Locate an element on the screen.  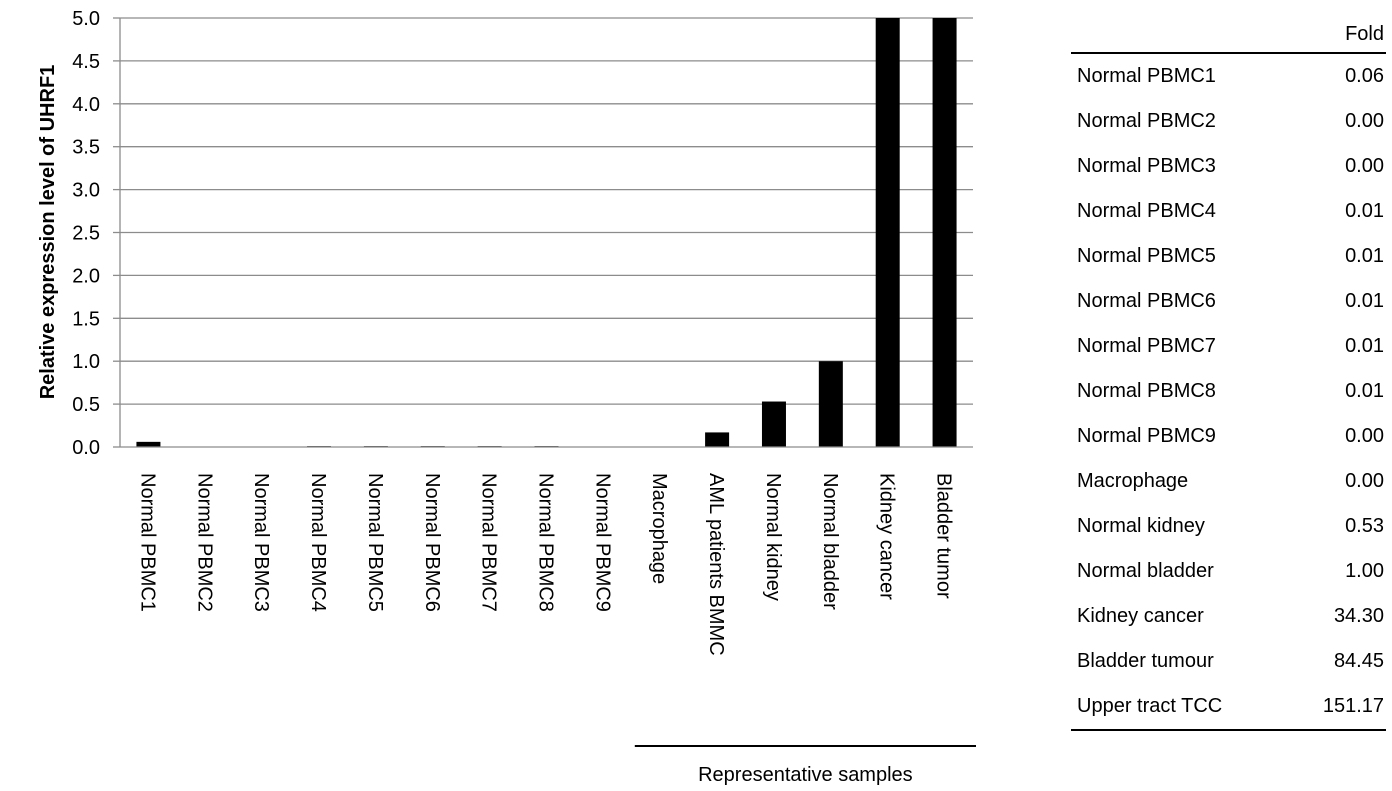
table-header-row: Fold is located at coordinates (1228, 34).